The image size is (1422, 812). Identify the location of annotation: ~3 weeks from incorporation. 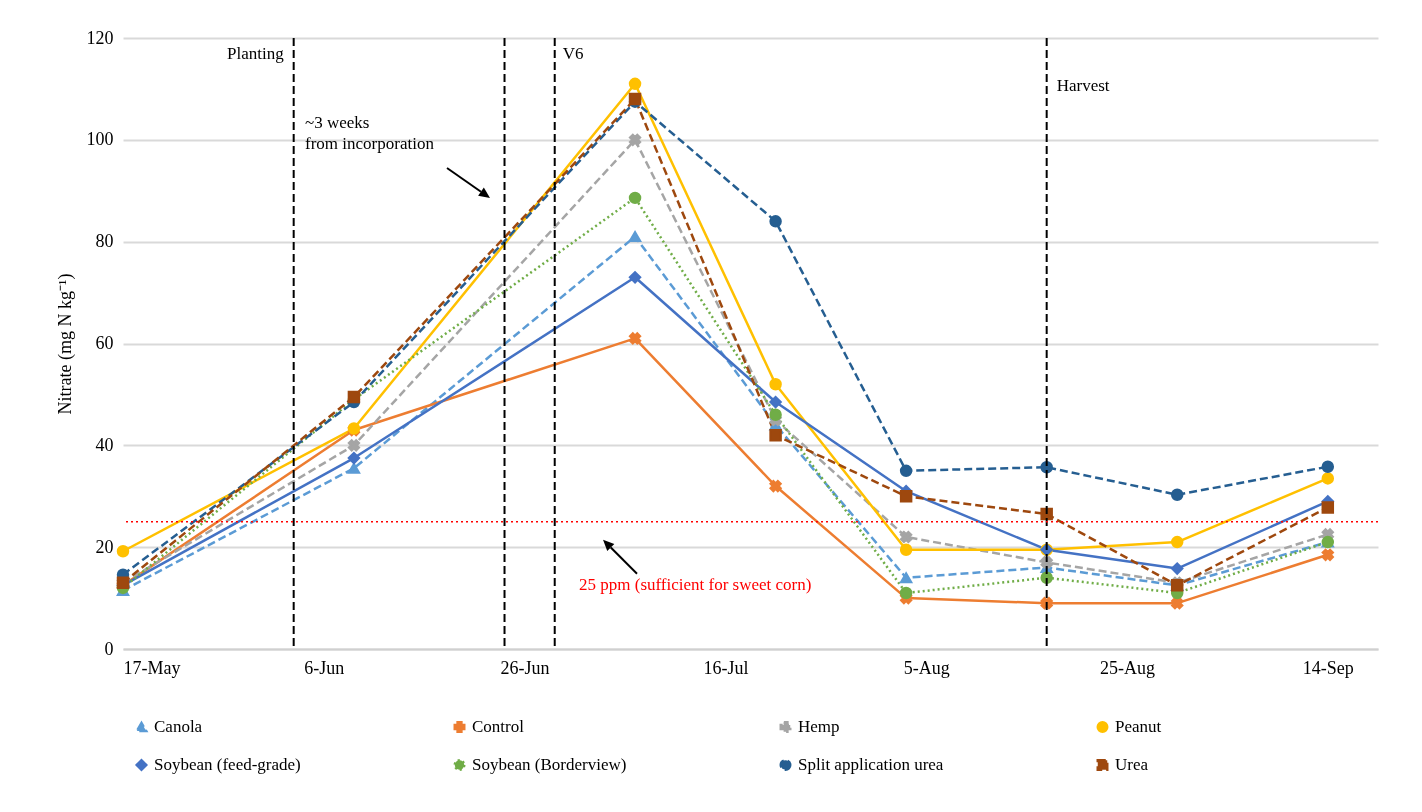
(370, 133).